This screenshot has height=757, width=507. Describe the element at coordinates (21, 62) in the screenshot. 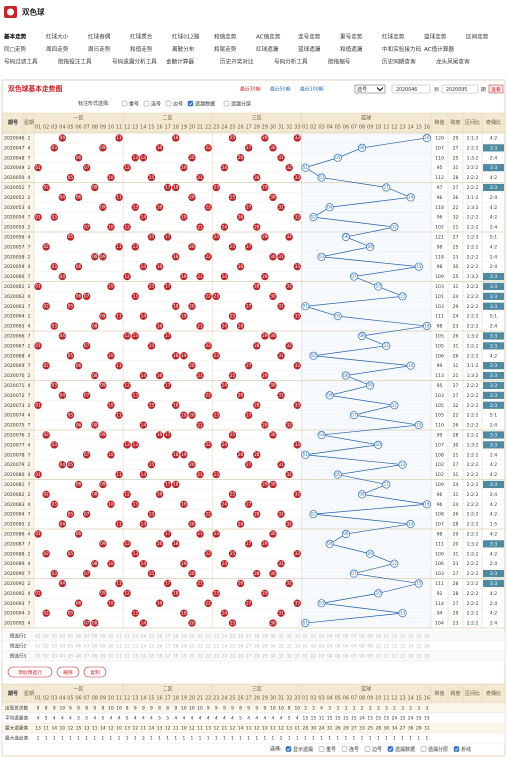

I see `nav-link: 号码过滤工具` at that location.